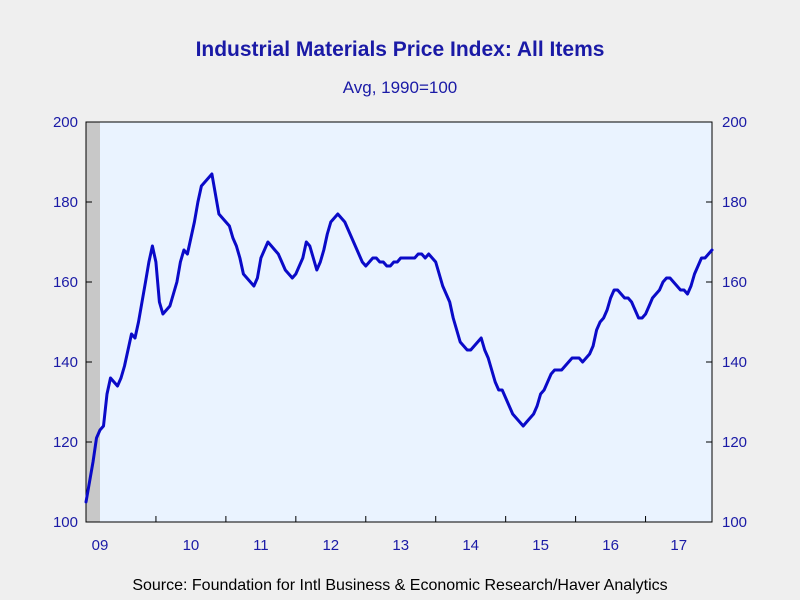 This screenshot has height=600, width=800. Describe the element at coordinates (400, 545) in the screenshot. I see `x-tick-label: 13` at that location.